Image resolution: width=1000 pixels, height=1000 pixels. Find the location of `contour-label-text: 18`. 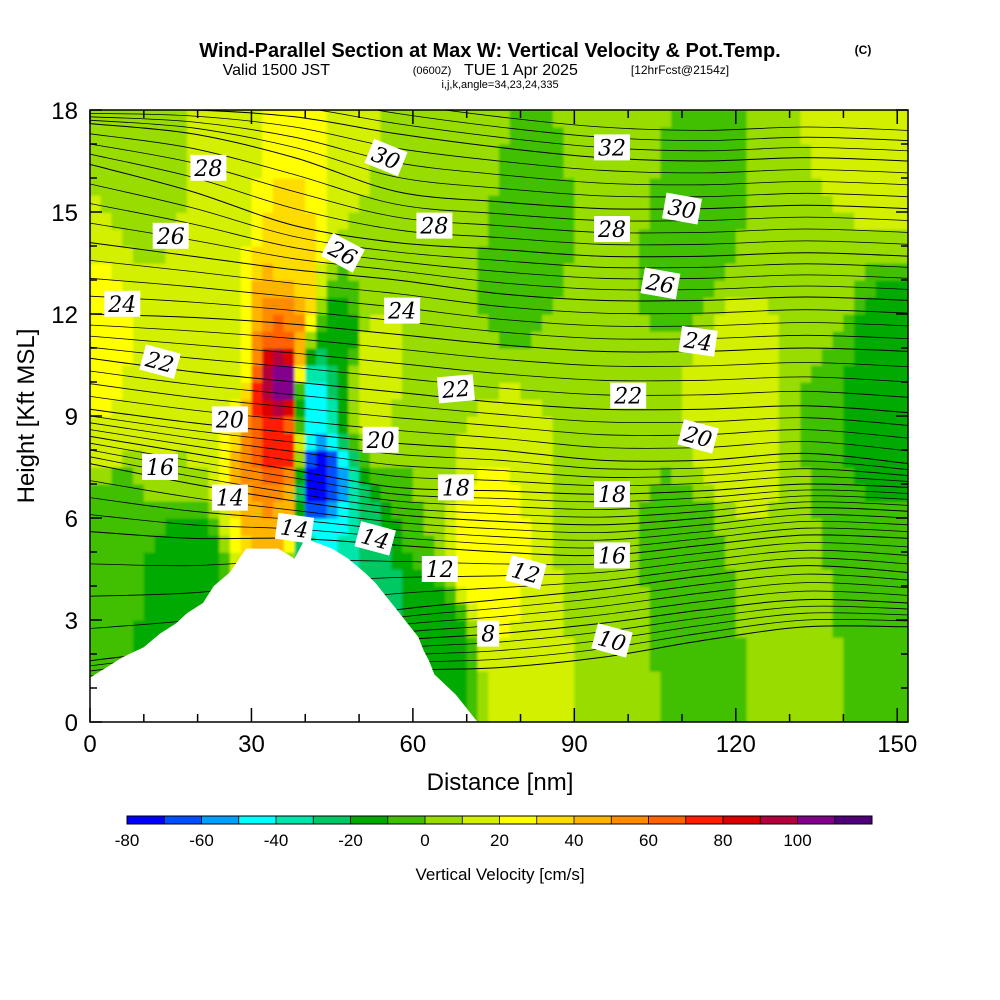

contour-label-text: 18 is located at coordinates (456, 488).